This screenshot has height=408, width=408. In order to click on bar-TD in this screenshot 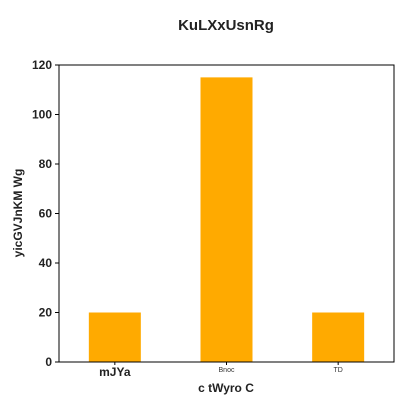, I will do `click(338, 337)`.